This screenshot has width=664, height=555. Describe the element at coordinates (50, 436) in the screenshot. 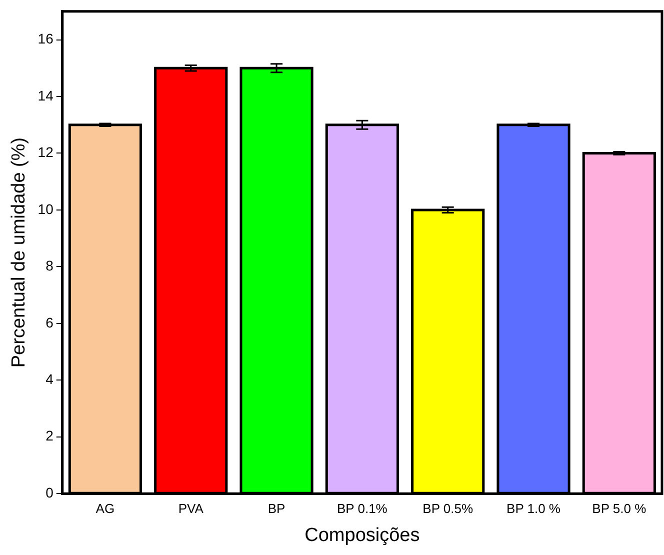

I see `y-tick-label: 2` at that location.